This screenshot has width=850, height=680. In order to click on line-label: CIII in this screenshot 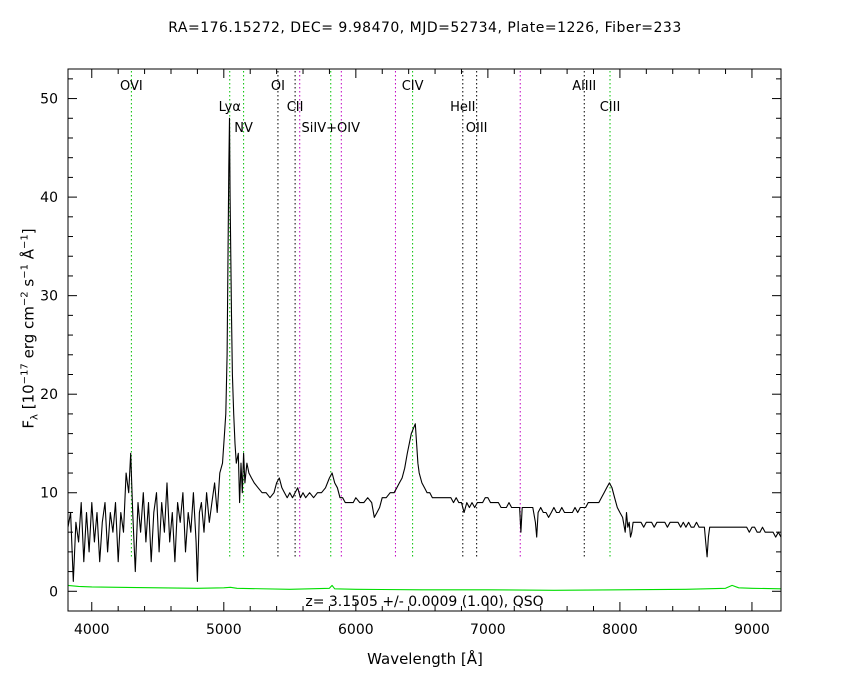, I will do `click(610, 107)`.